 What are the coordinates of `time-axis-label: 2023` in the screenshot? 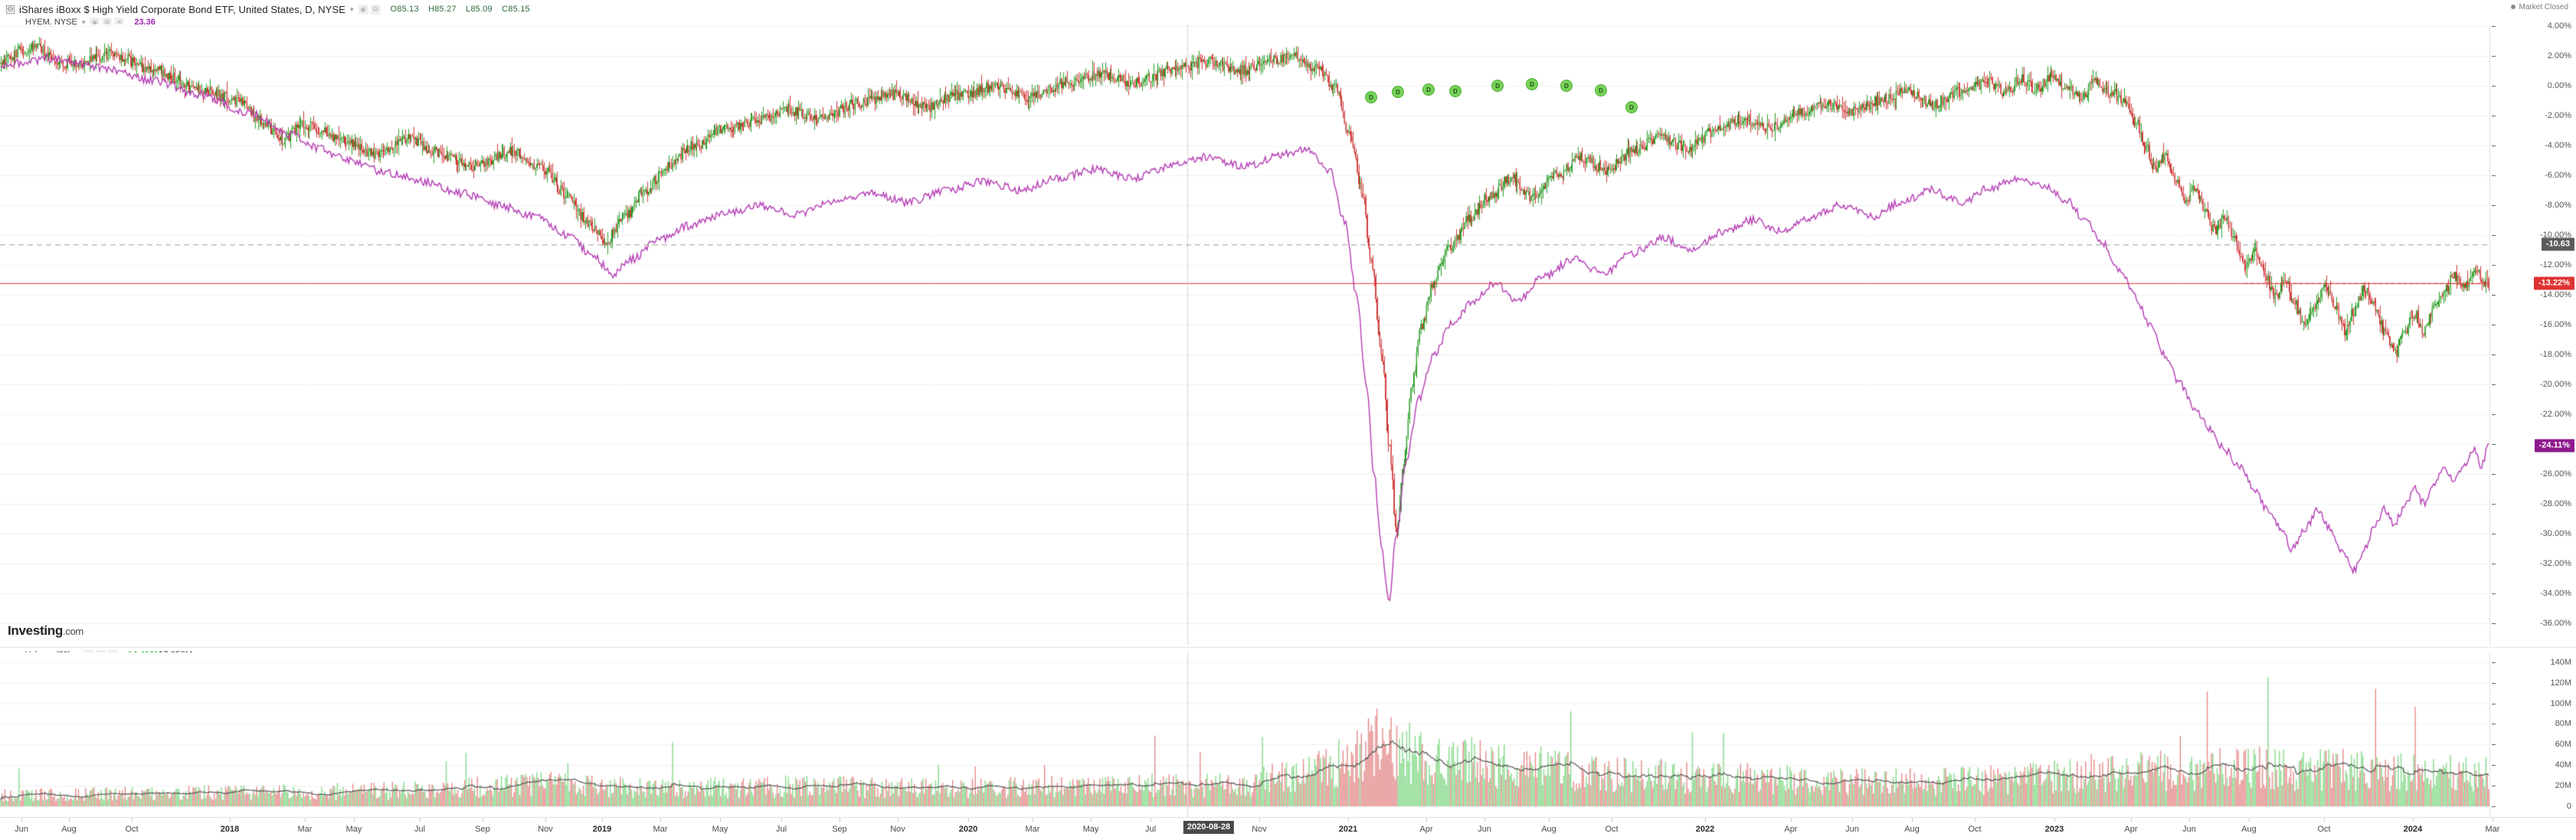 It's located at (2054, 829).